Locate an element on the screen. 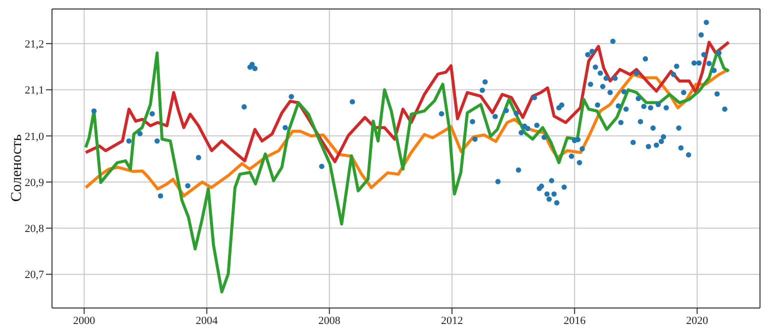 This screenshot has height=333, width=768. y-tick-label: 20,7 is located at coordinates (34, 275).